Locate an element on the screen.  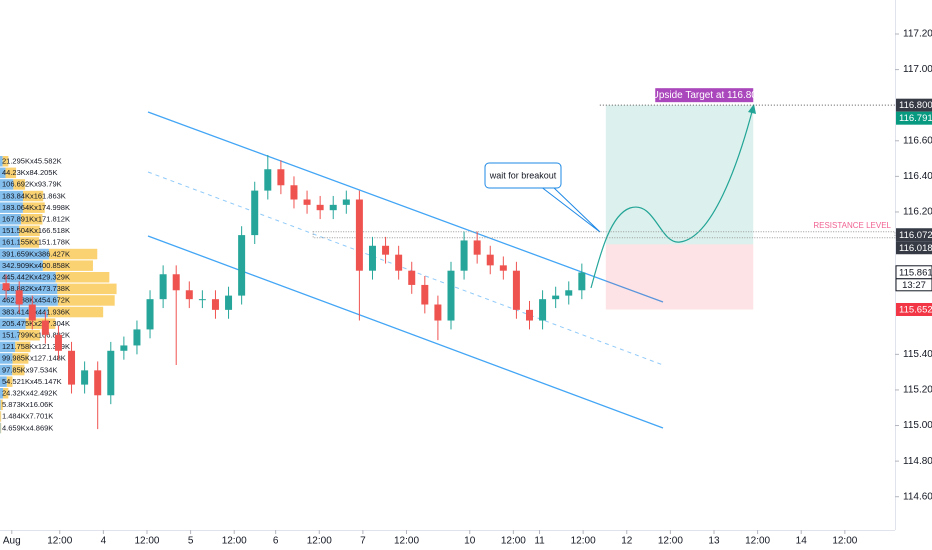
profile-label: 4.659Kx4.869K is located at coordinates (27, 427).